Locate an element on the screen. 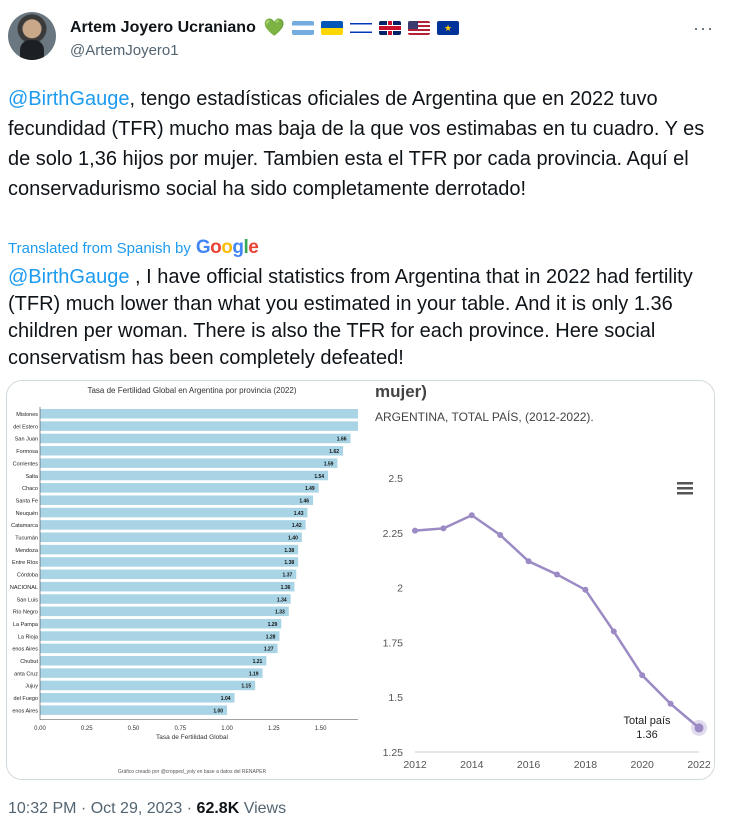  category-label-2: San Juan is located at coordinates (26, 440).